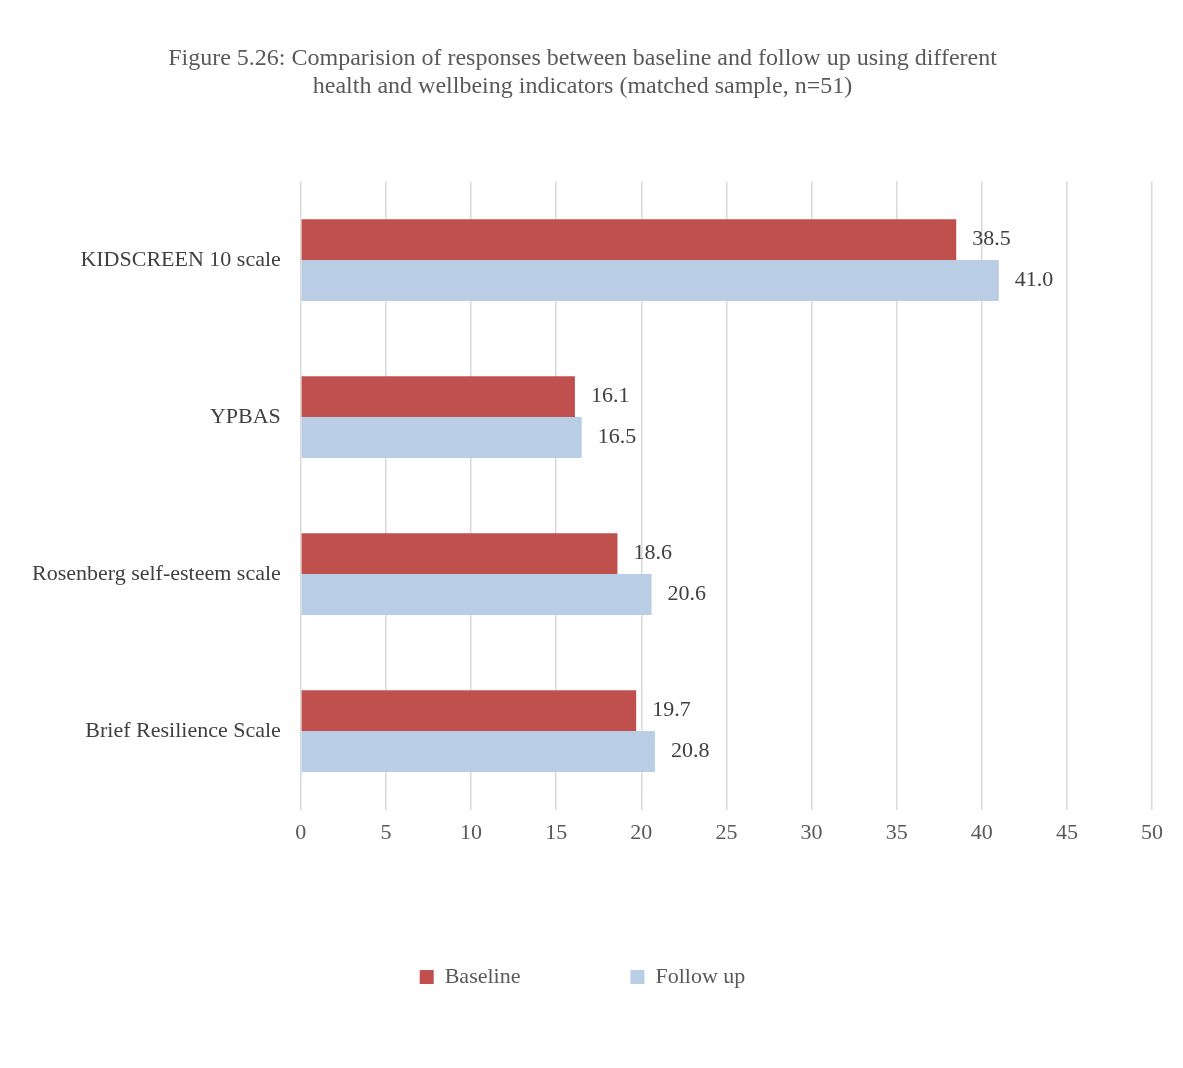 The height and width of the screenshot is (1068, 1183). I want to click on x-tick-label: 45, so click(1066, 831).